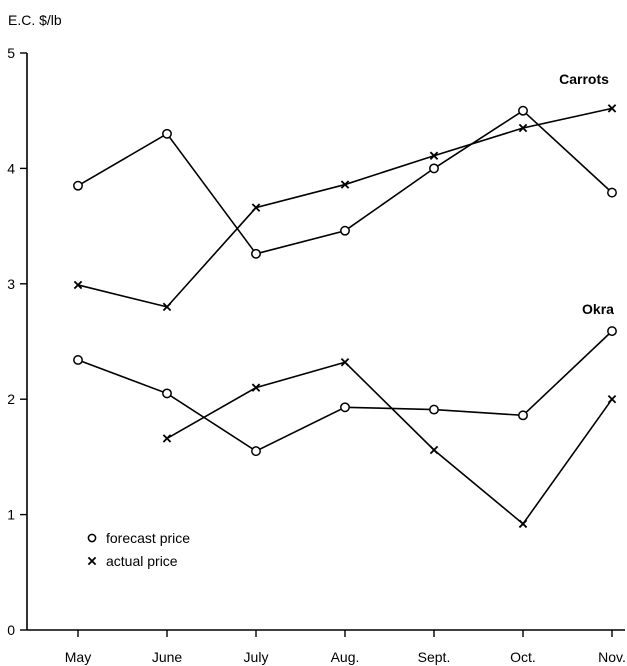 Image resolution: width=627 pixels, height=666 pixels. Describe the element at coordinates (142, 561) in the screenshot. I see `legend-actual-label: actual price` at that location.